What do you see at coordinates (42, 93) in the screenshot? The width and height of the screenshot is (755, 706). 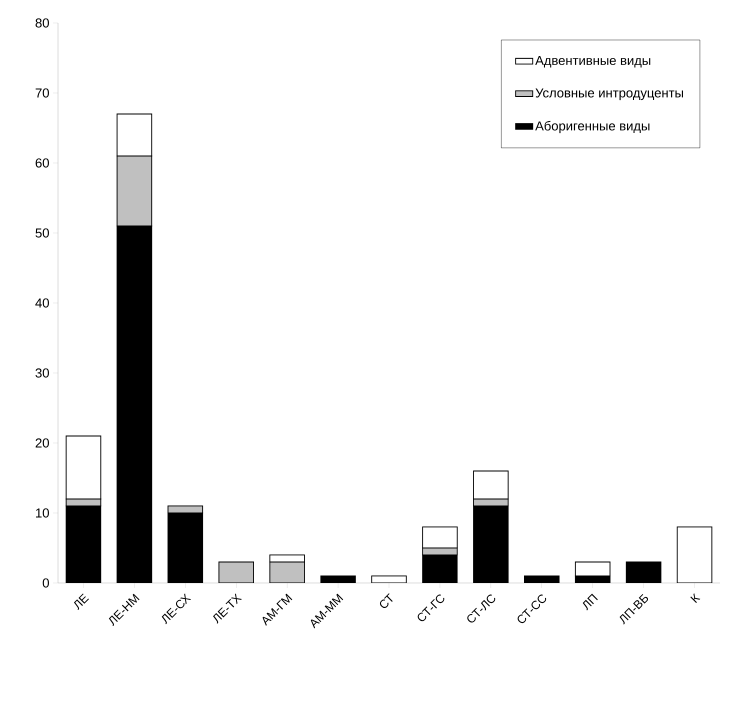 I see `y-tick-label: 70` at bounding box center [42, 93].